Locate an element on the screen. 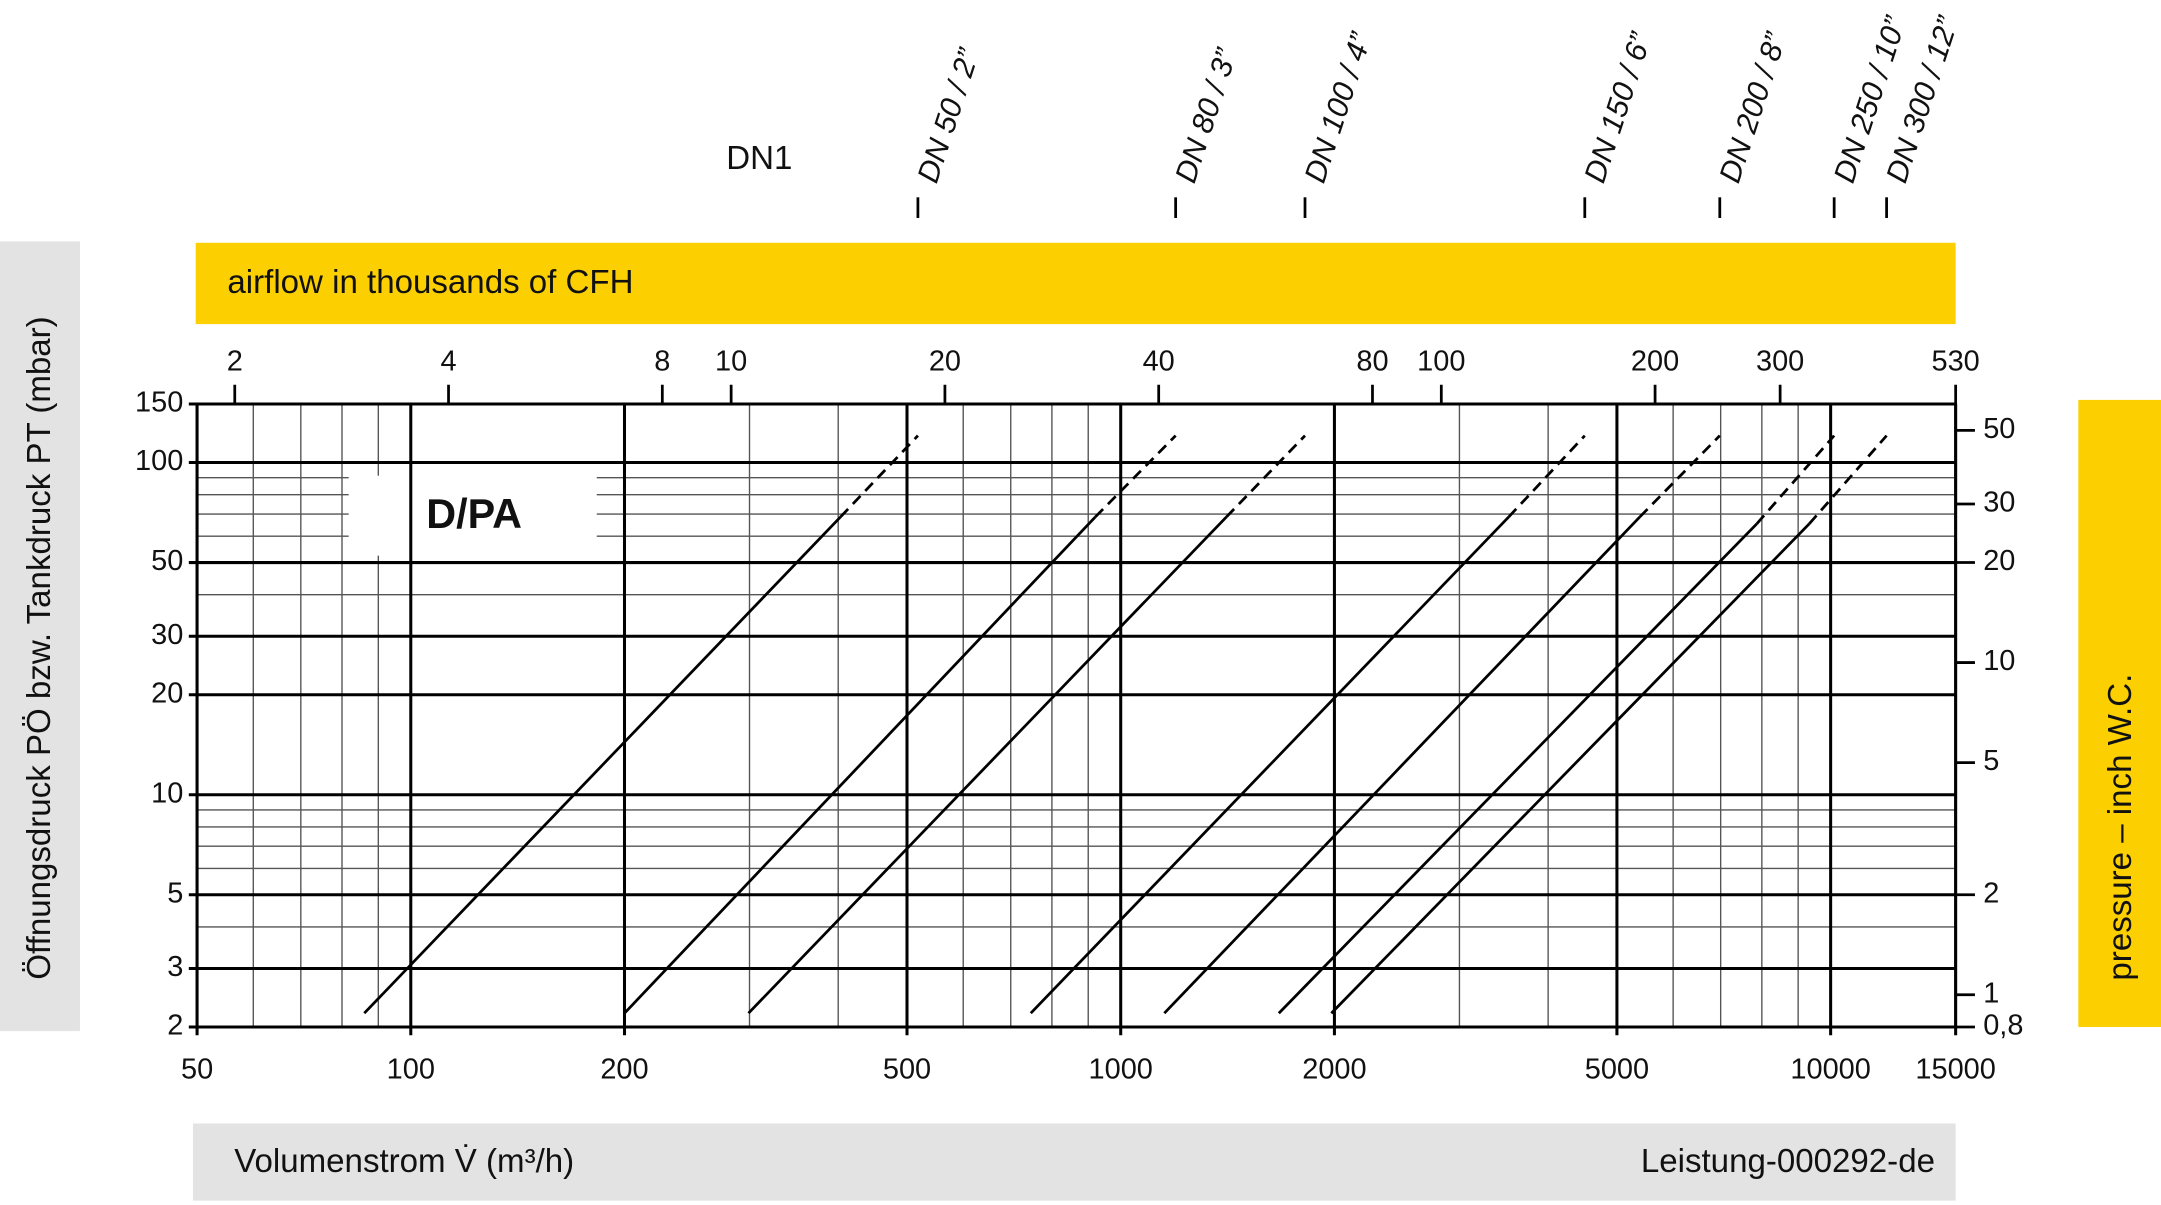 This screenshot has width=2161, height=1205. dn-label: DN1 is located at coordinates (759, 158).